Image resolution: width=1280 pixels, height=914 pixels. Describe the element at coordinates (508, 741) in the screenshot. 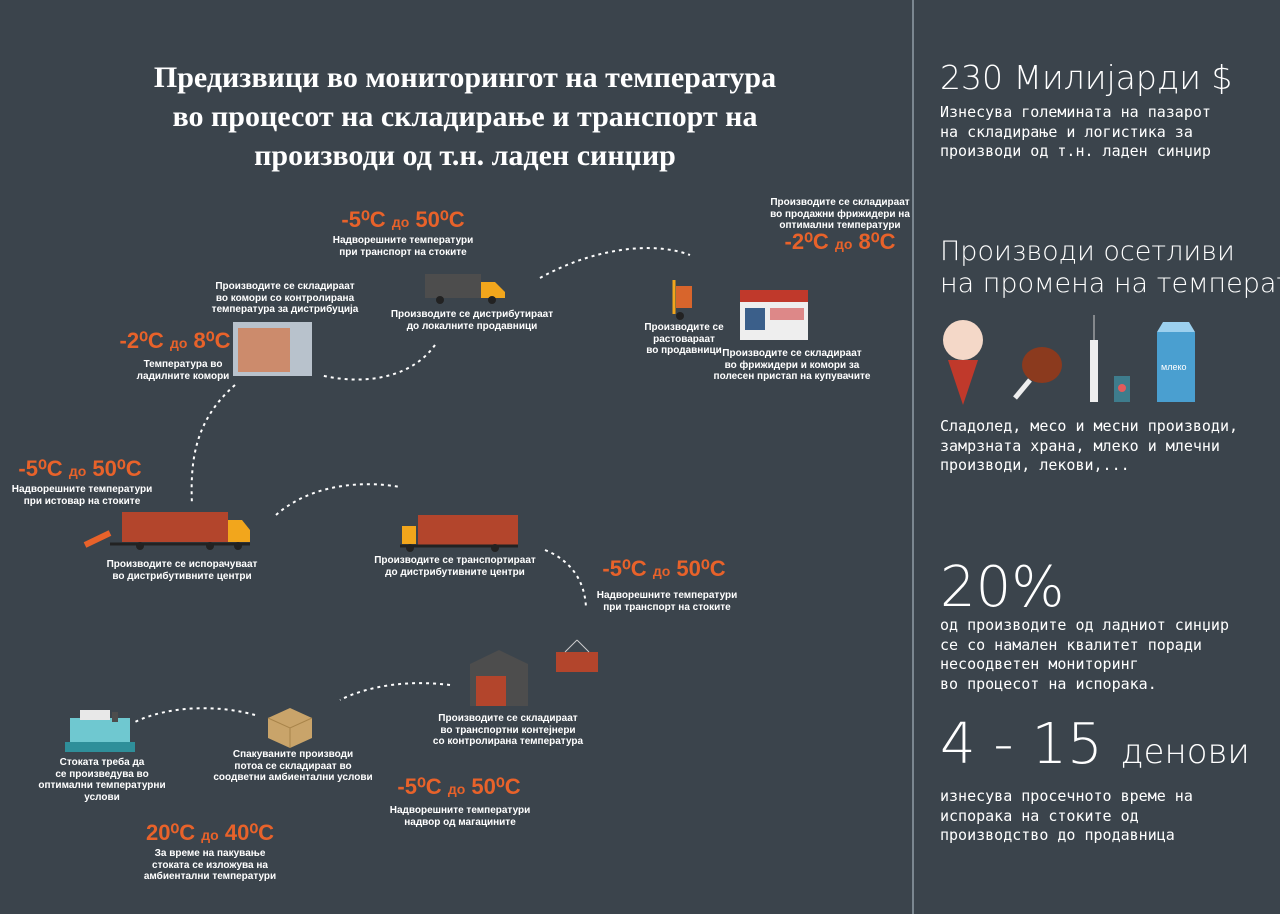

I see `caption-line: со контролирана температура` at that location.